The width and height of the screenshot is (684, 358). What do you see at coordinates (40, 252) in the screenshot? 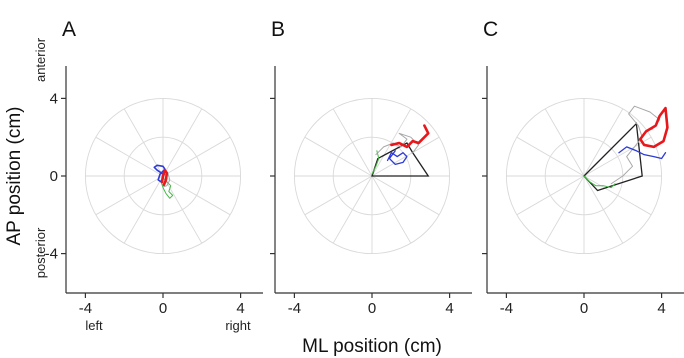
I see `posterior-label: posterior` at bounding box center [40, 252].